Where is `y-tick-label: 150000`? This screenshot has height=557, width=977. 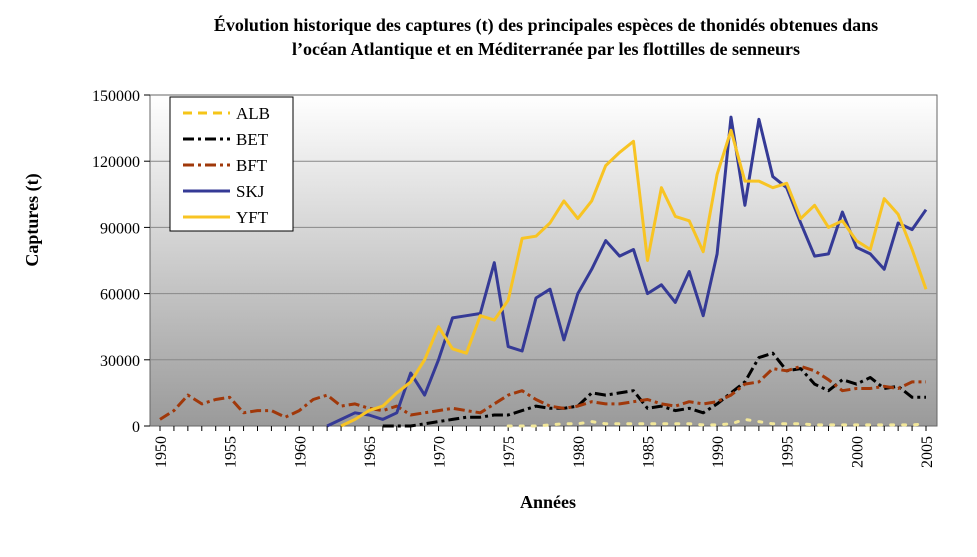 y-tick-label: 150000 is located at coordinates (116, 96).